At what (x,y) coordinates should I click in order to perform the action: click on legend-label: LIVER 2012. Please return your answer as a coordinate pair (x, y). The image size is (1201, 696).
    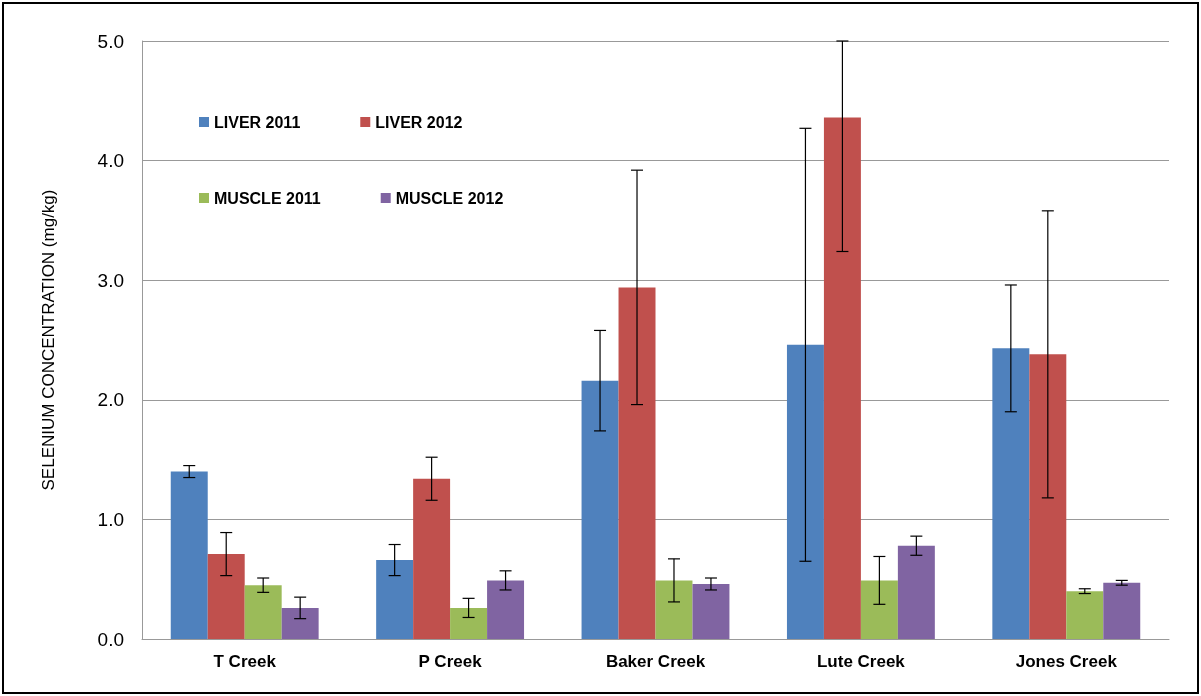
    Looking at the image, I should click on (419, 122).